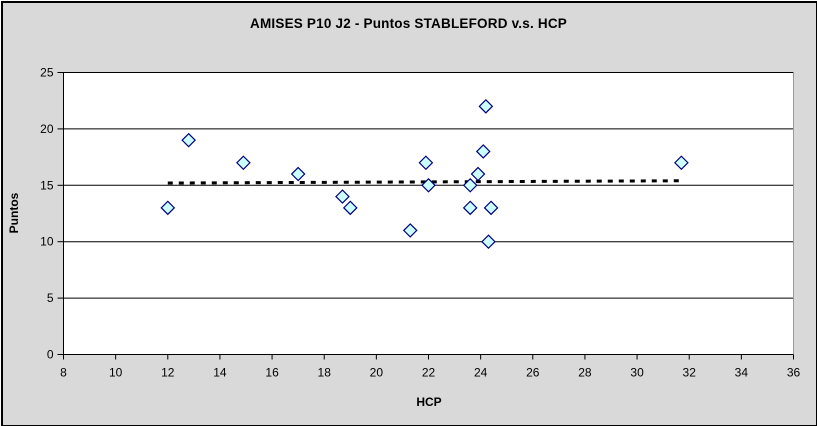 This screenshot has height=426, width=817. Describe the element at coordinates (794, 373) in the screenshot. I see `x-tick-label: 36` at that location.